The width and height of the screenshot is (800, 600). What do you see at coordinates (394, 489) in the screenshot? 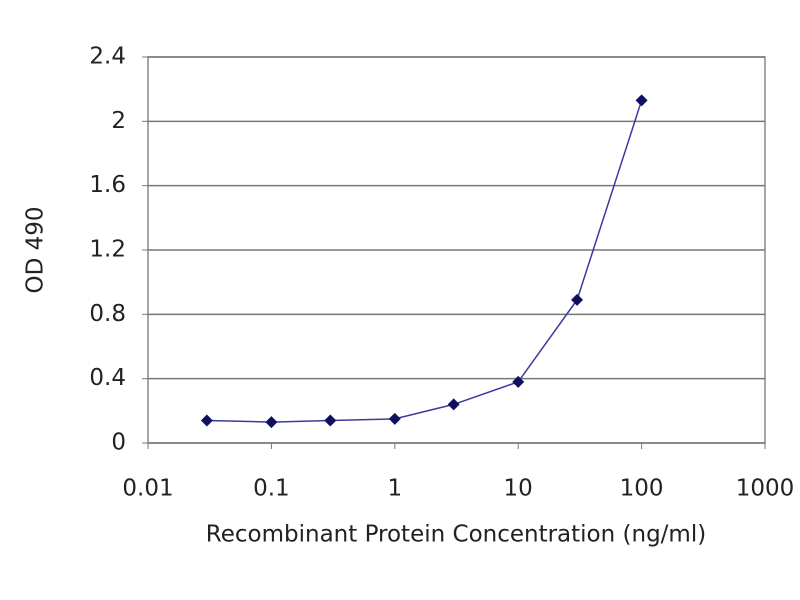
I see `x-tick-label: 1` at bounding box center [394, 489].